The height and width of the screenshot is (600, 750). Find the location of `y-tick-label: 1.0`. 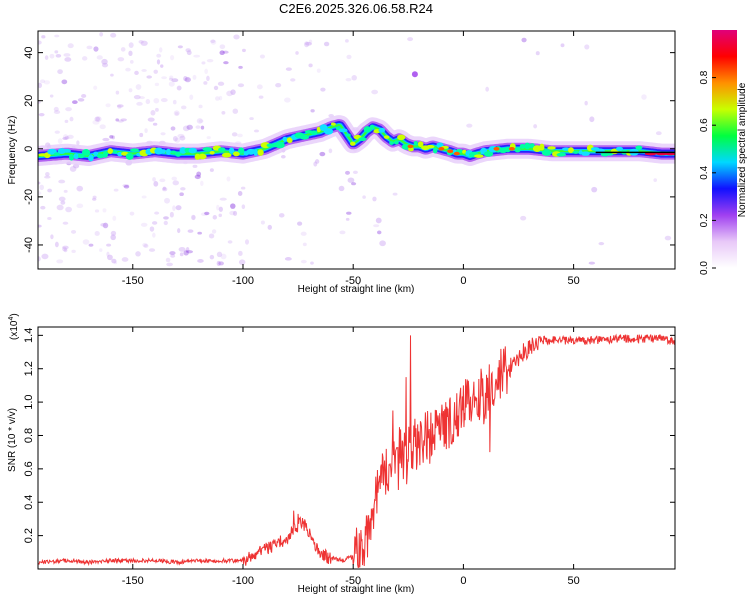

y-tick-label: 1.0 is located at coordinates (29, 401).